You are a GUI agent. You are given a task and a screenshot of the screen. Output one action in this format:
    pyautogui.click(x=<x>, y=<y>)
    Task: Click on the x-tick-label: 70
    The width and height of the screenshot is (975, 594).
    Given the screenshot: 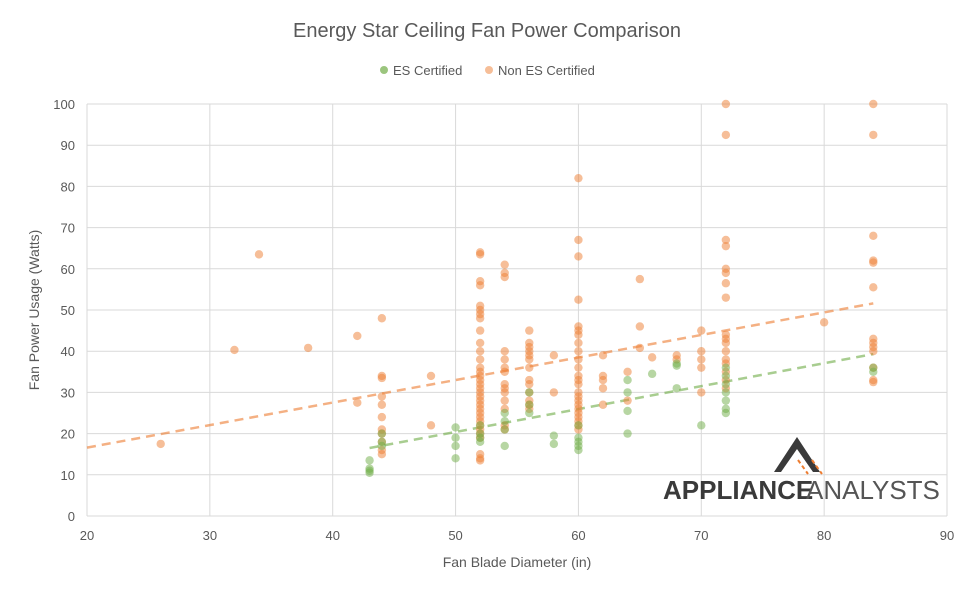 What is the action you would take?
    pyautogui.click(x=701, y=535)
    